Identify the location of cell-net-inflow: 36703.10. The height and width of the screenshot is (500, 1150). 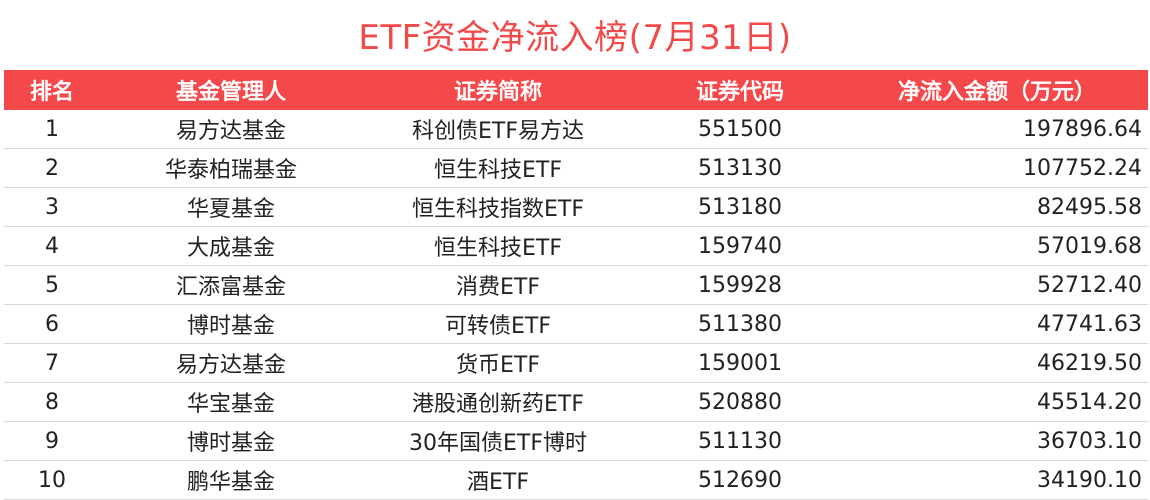
(997, 441).